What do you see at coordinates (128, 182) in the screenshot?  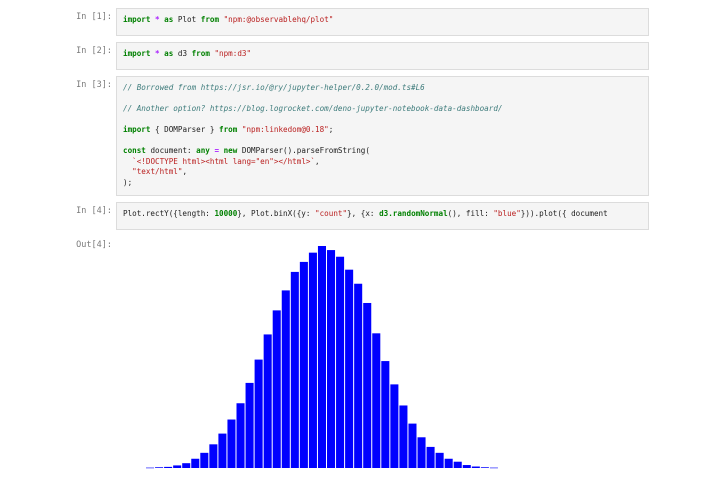 I see `code-token: );` at bounding box center [128, 182].